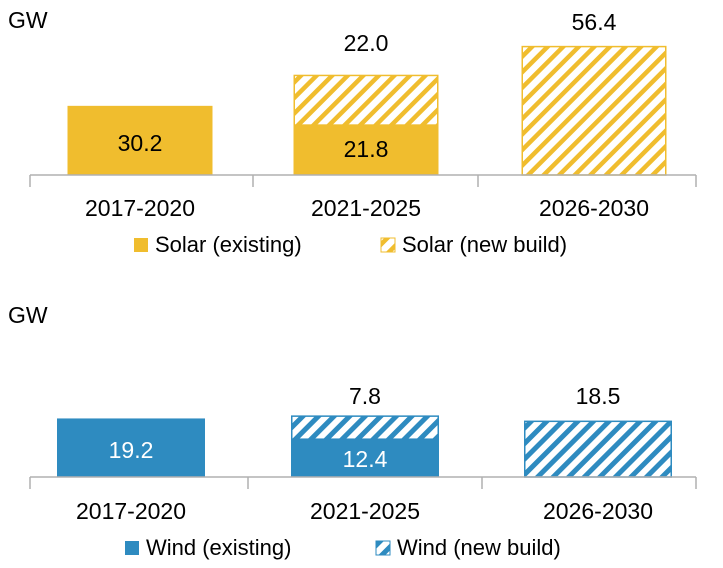 The height and width of the screenshot is (568, 723). I want to click on wind-bars, so click(364, 446).